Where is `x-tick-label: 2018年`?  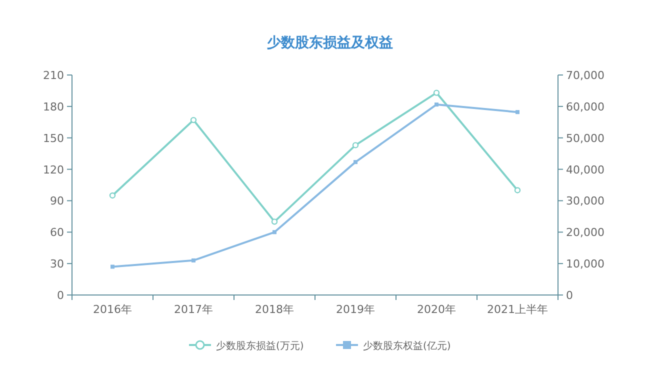
x-tick-label: 2018年 is located at coordinates (274, 309).